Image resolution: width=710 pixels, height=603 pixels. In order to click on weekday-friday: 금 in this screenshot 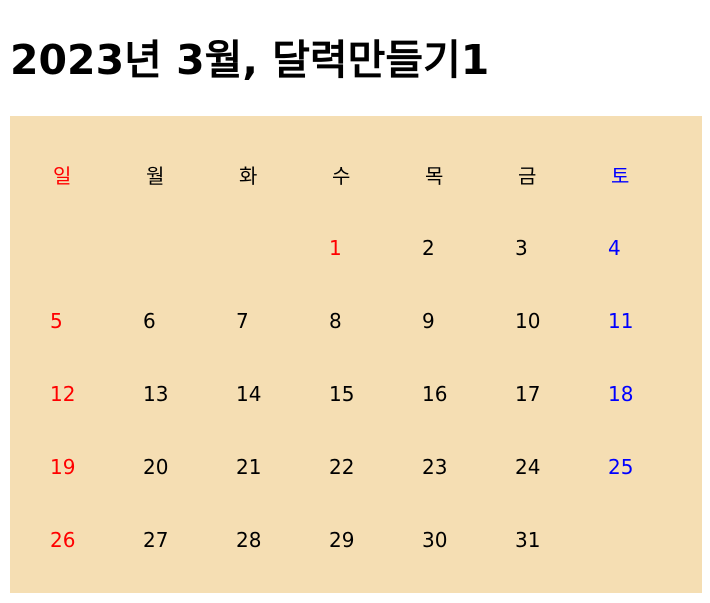, I will do `click(527, 175)`.